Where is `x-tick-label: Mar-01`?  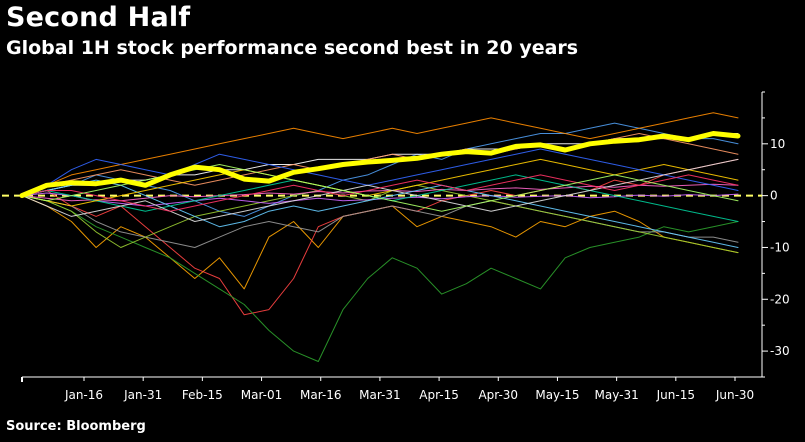 x-tick-label: Mar-01 is located at coordinates (261, 395).